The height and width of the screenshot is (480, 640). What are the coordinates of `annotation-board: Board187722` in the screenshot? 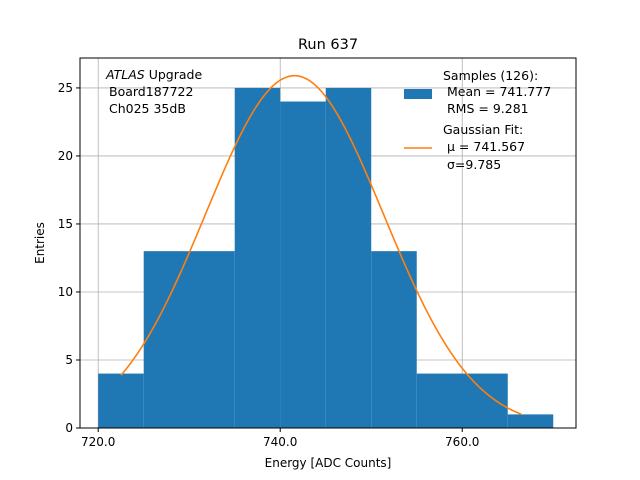 It's located at (151, 91).